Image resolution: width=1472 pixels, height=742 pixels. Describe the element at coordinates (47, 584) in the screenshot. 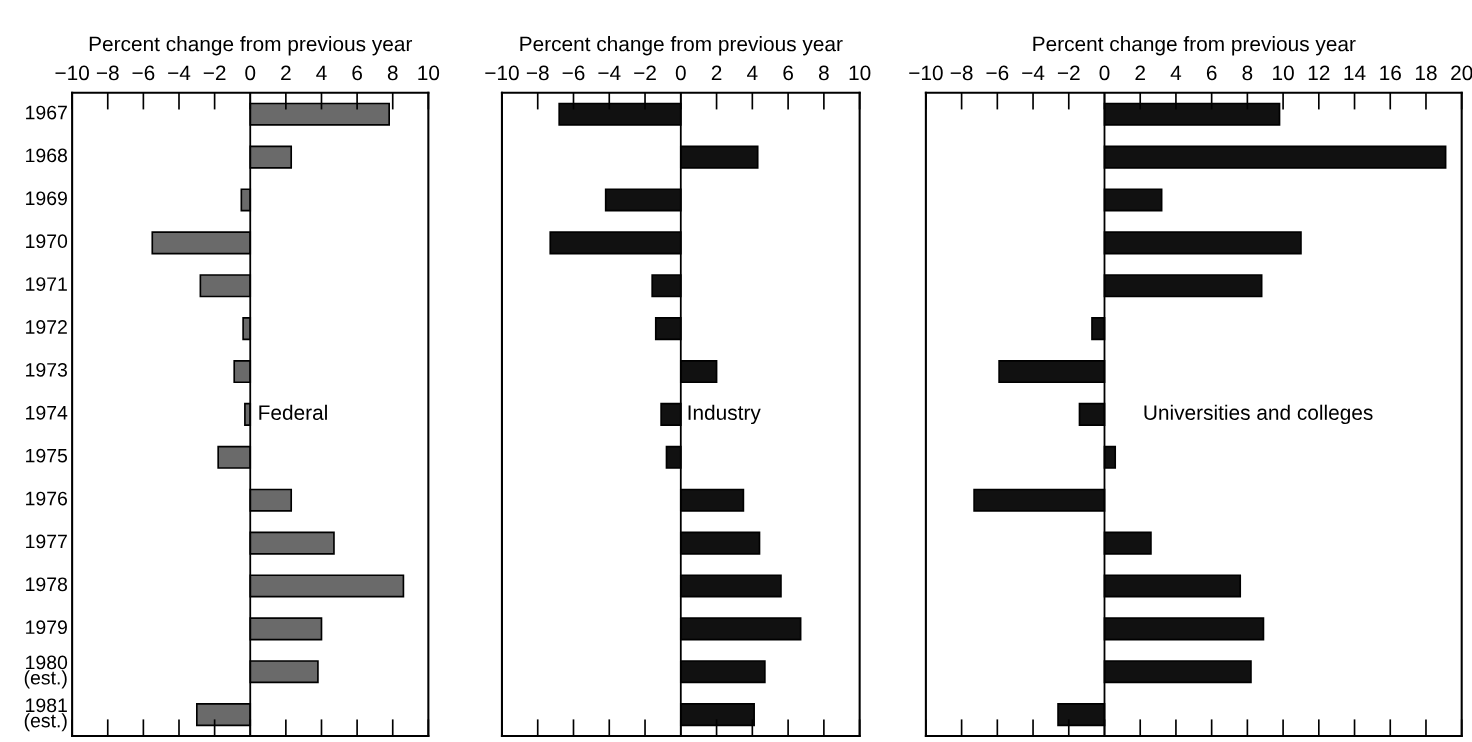

I see `y-tick-label: 1978` at that location.